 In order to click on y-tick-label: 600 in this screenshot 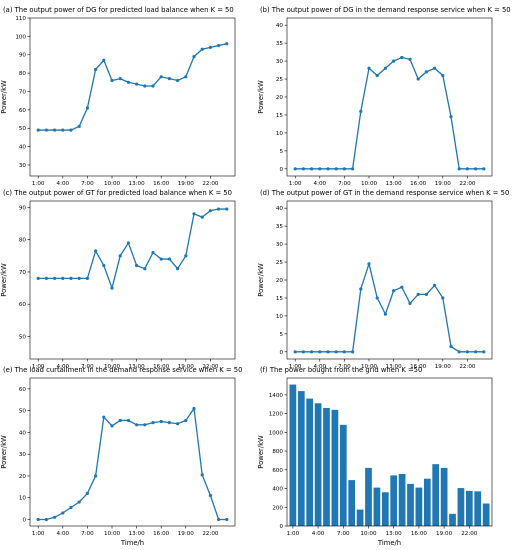, I will do `click(277, 471)`.